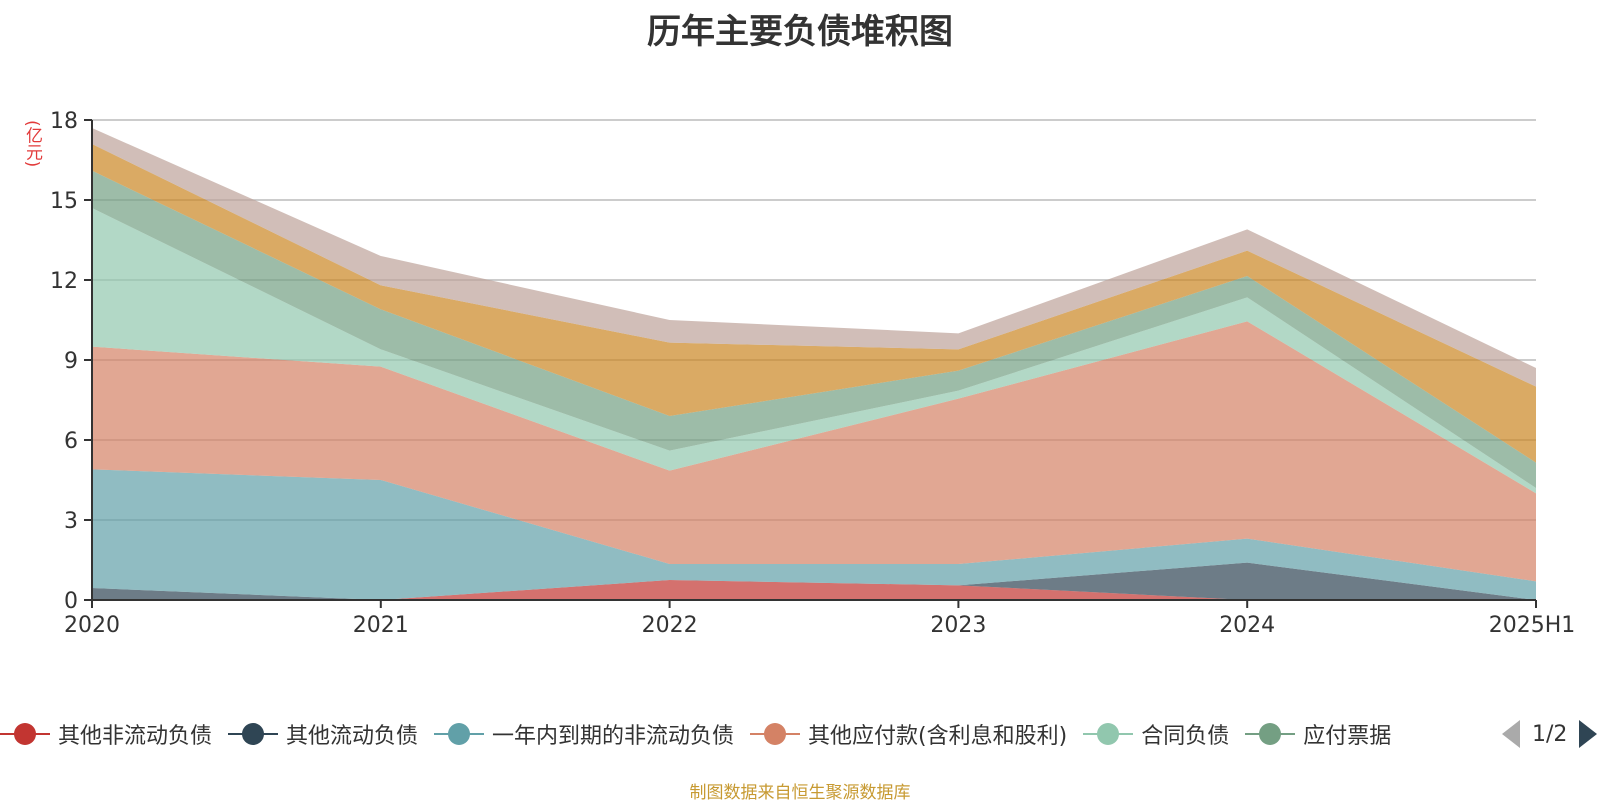  What do you see at coordinates (800, 793) in the screenshot?
I see `source-note: 制图数据来自恒生聚源数据库` at bounding box center [800, 793].